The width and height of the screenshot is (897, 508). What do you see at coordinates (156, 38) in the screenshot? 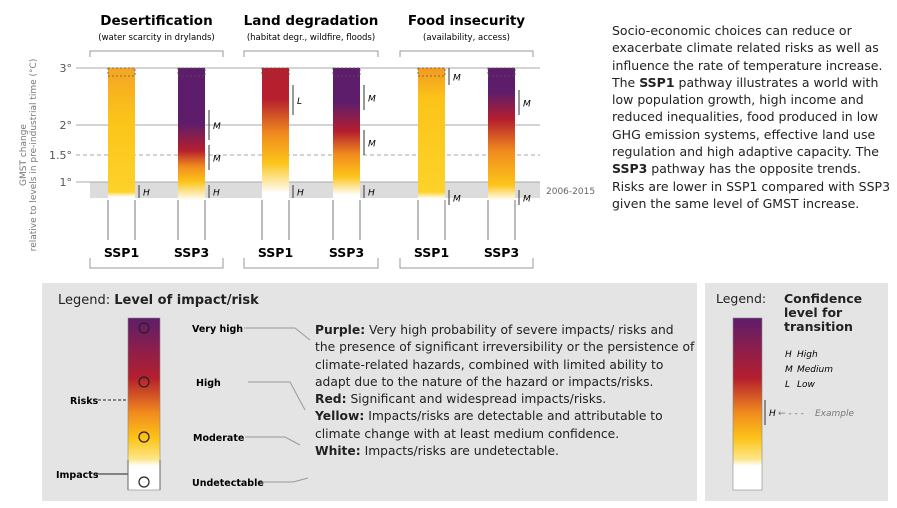
I see `column-subtitle: (water scarcity in drylands)` at bounding box center [156, 38].